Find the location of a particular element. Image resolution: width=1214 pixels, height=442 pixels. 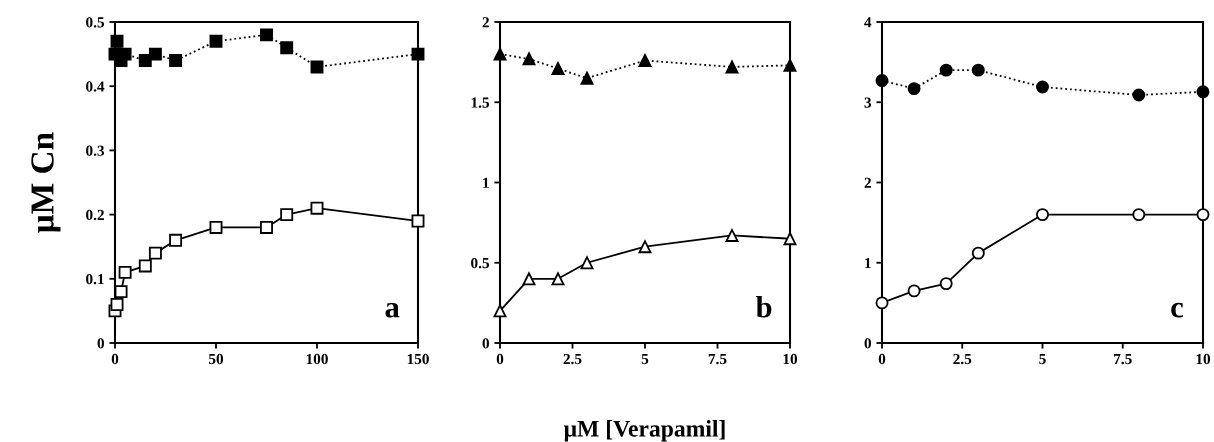

x-tick-label: 150 is located at coordinates (418, 359).